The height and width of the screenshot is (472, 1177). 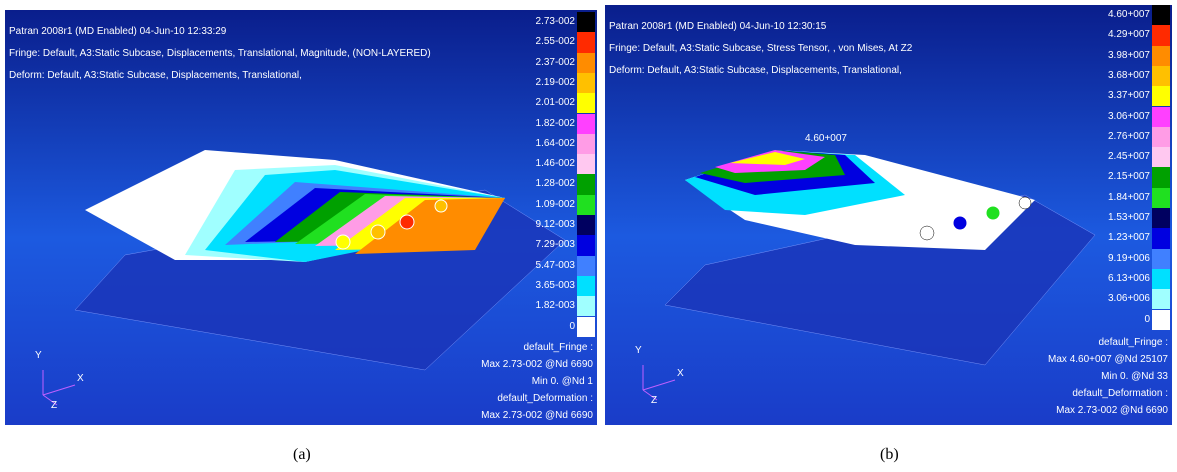 What do you see at coordinates (1108, 359) in the screenshot?
I see `footer-line: Max 4.60+007 @Nd 25107` at bounding box center [1108, 359].